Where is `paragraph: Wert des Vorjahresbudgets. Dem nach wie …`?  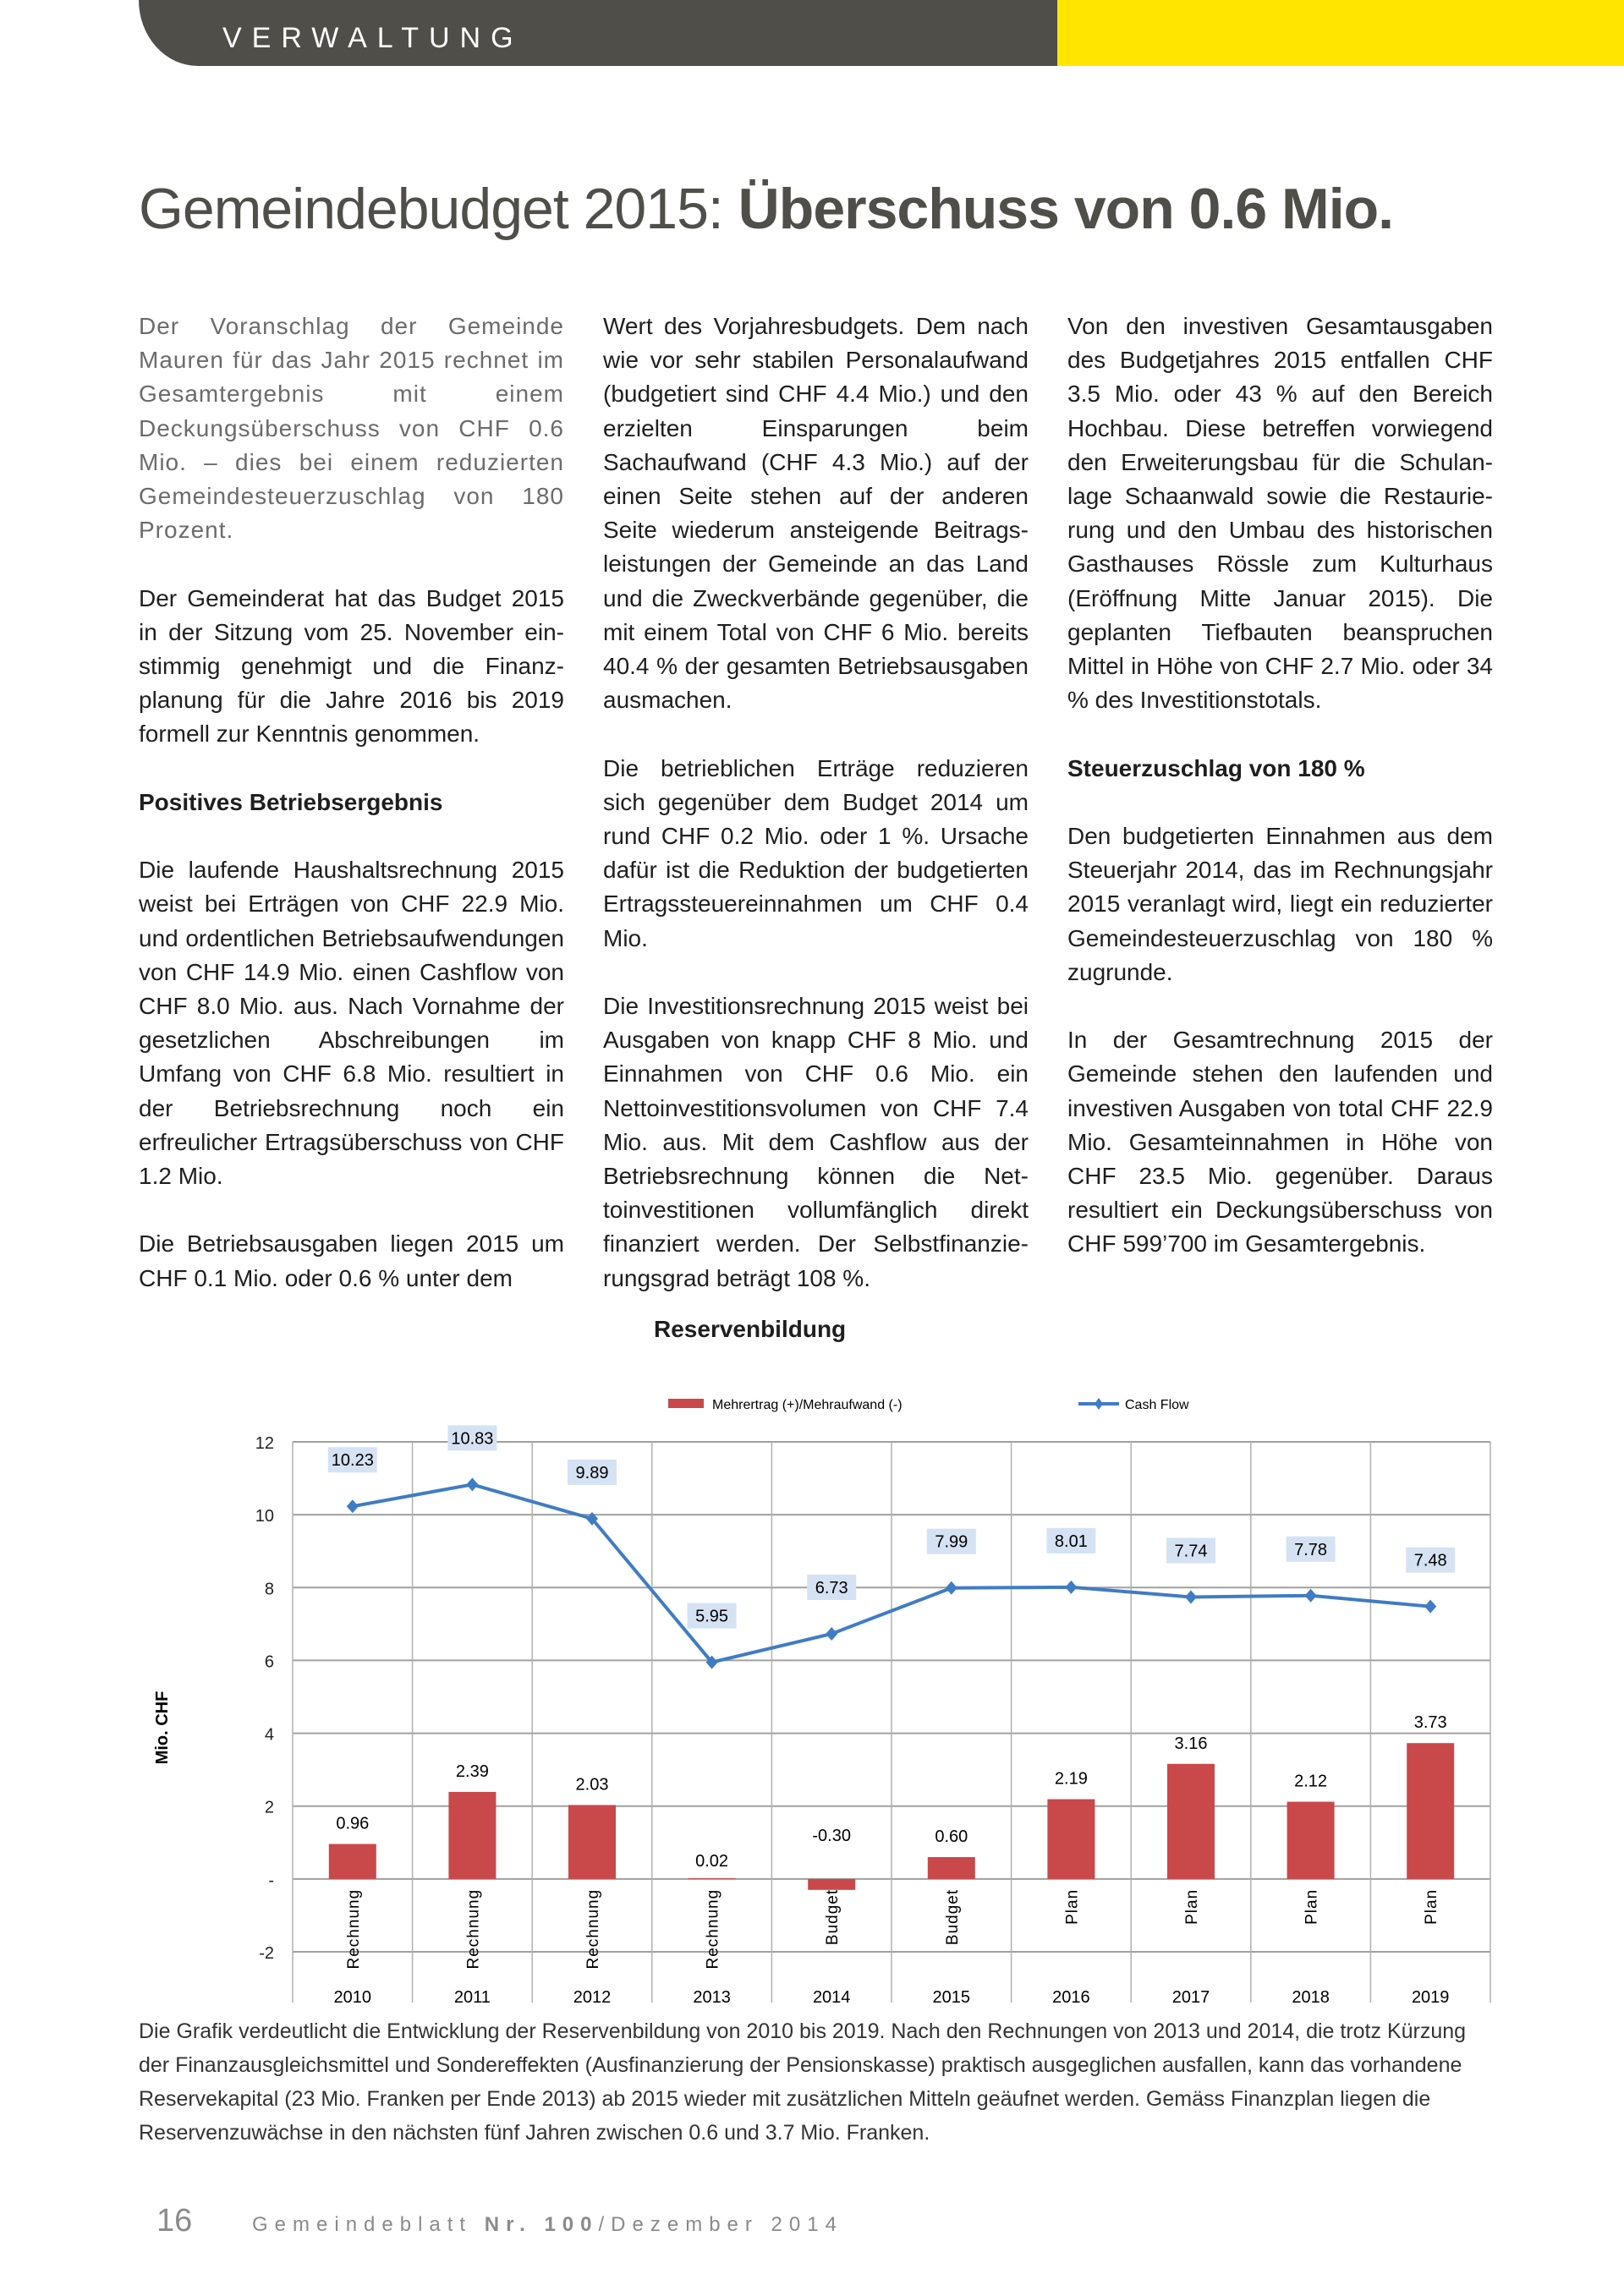 paragraph: Wert des Vorjahresbudgets. Dem nach wie … is located at coordinates (816, 513).